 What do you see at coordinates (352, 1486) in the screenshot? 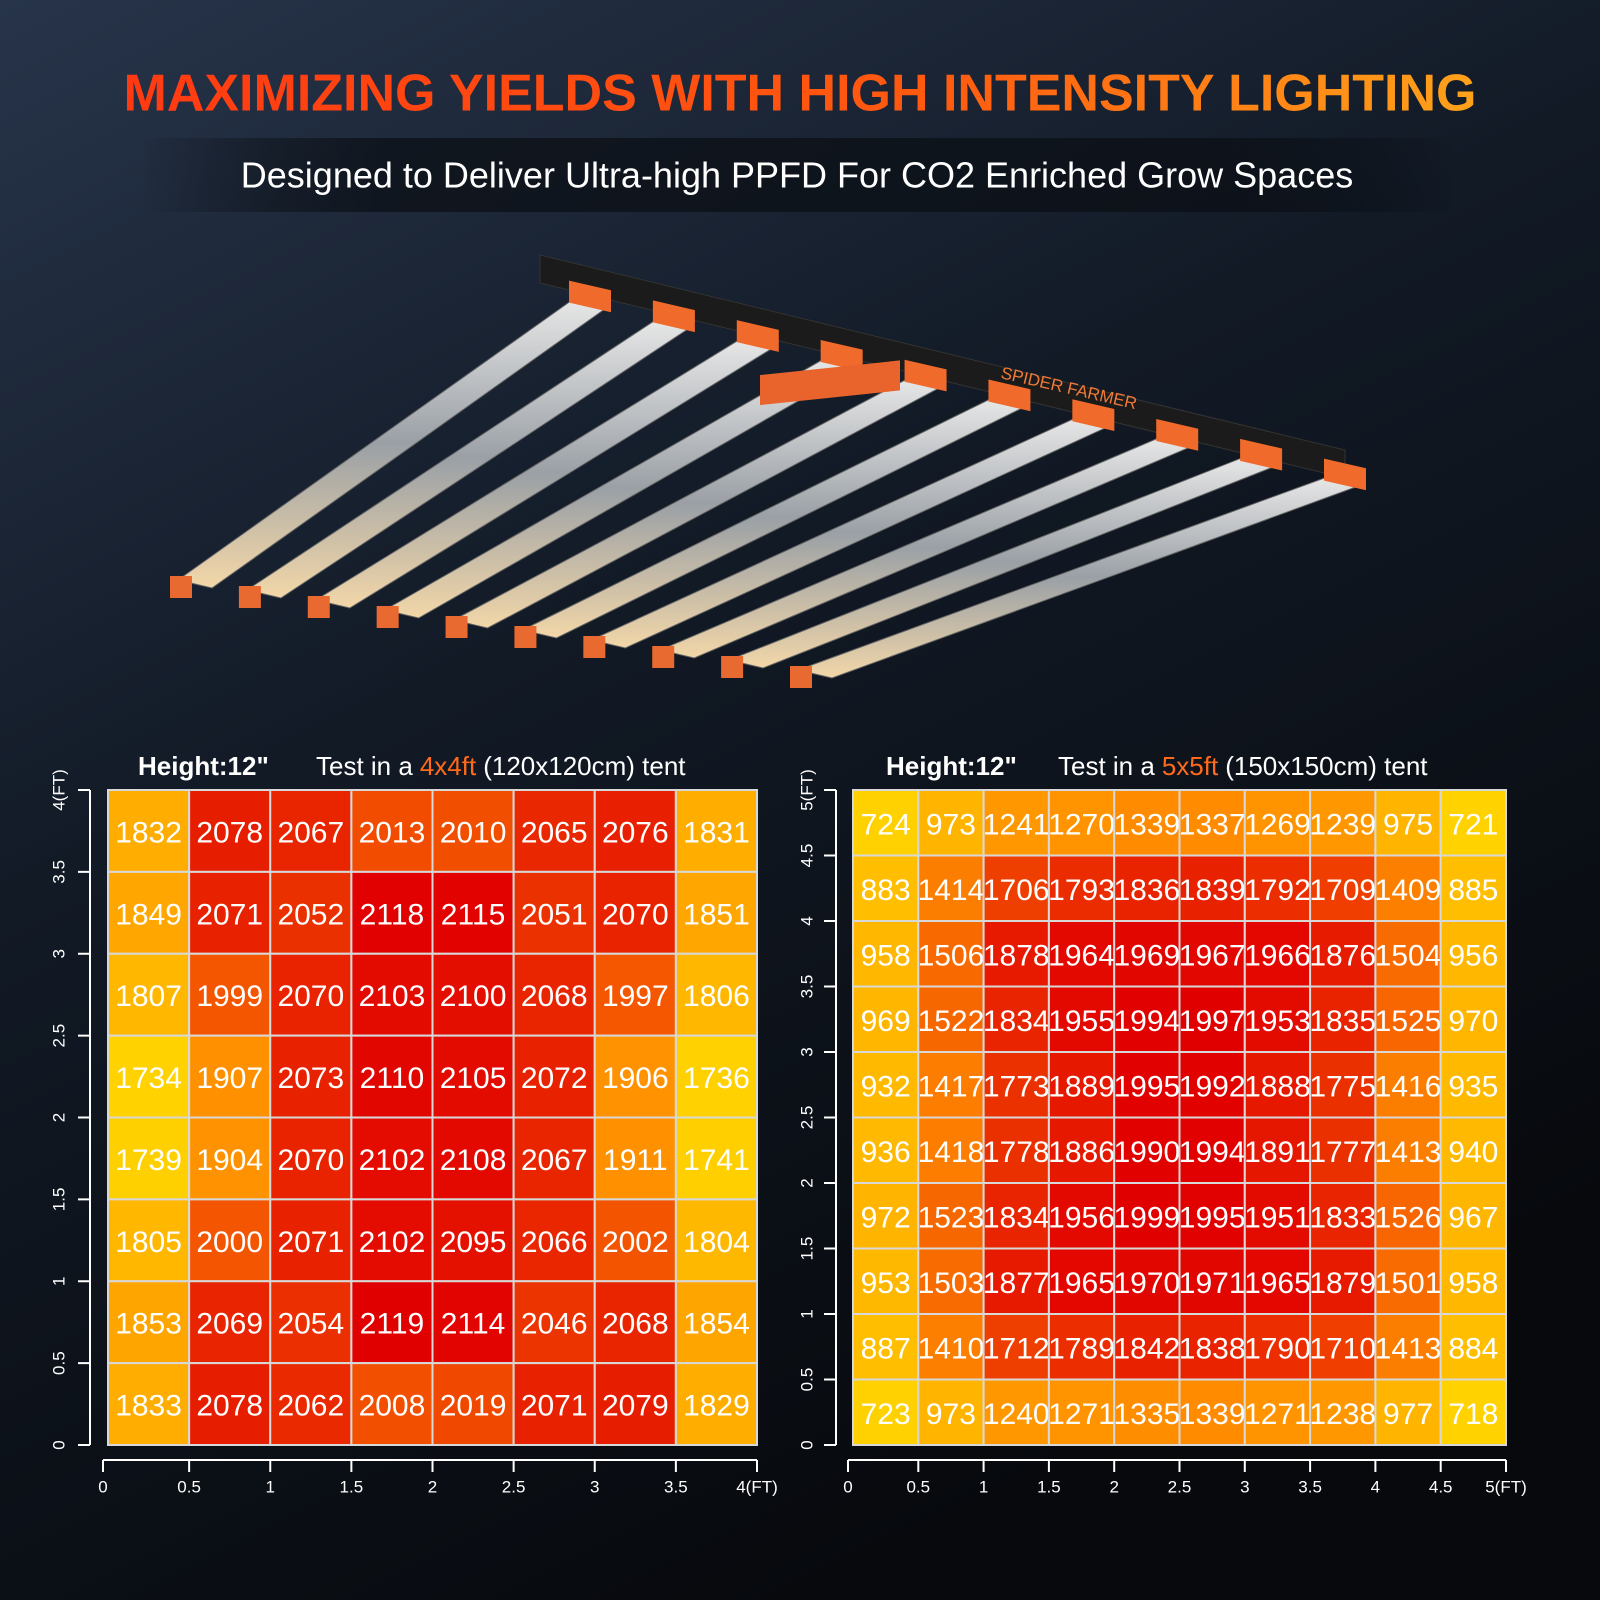
I see `x-tick-label: 1.5` at bounding box center [352, 1486].